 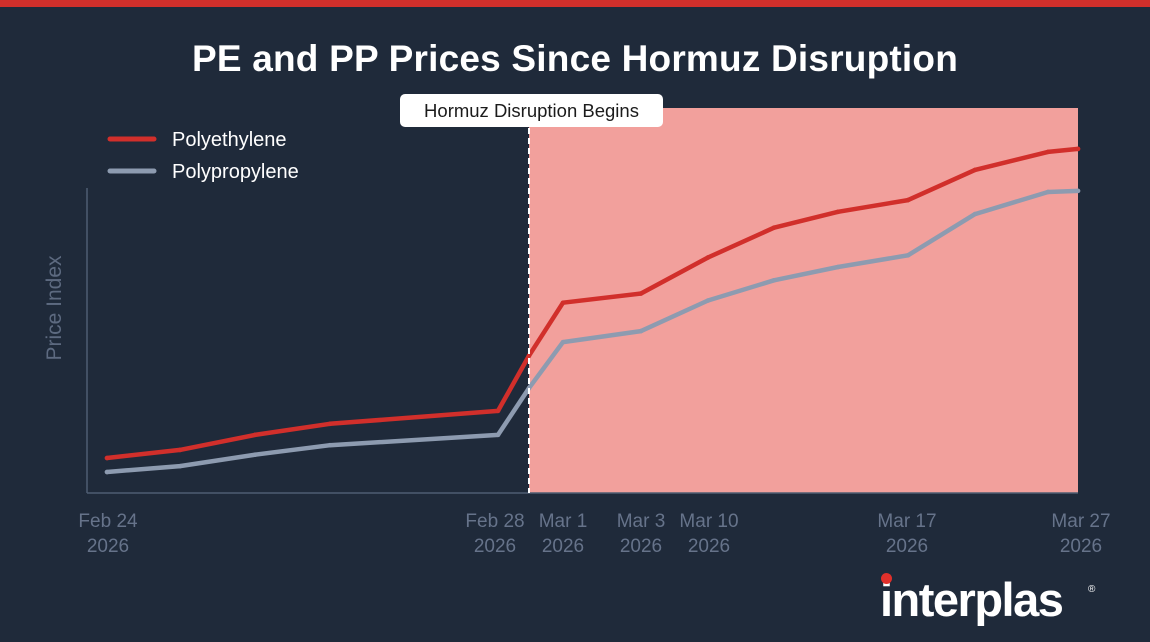 I want to click on event-callout-label: Hormuz Disruption Begins, so click(x=531, y=110).